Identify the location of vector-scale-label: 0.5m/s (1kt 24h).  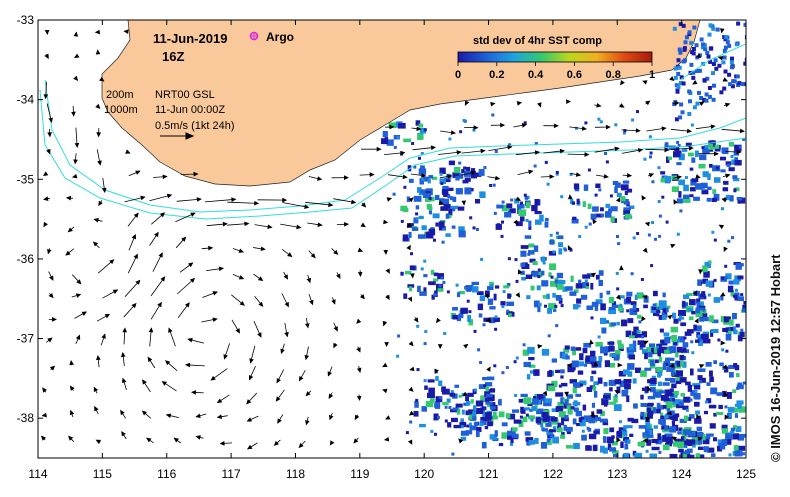
(194, 126).